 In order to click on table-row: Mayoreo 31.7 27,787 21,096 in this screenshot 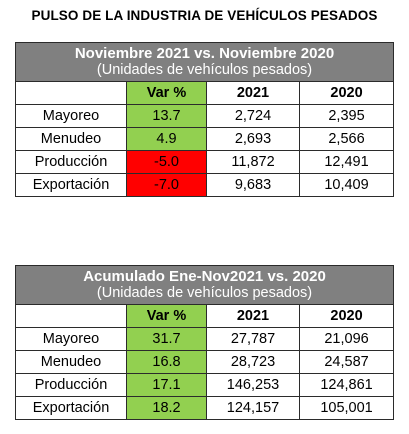, I will do `click(205, 339)`.